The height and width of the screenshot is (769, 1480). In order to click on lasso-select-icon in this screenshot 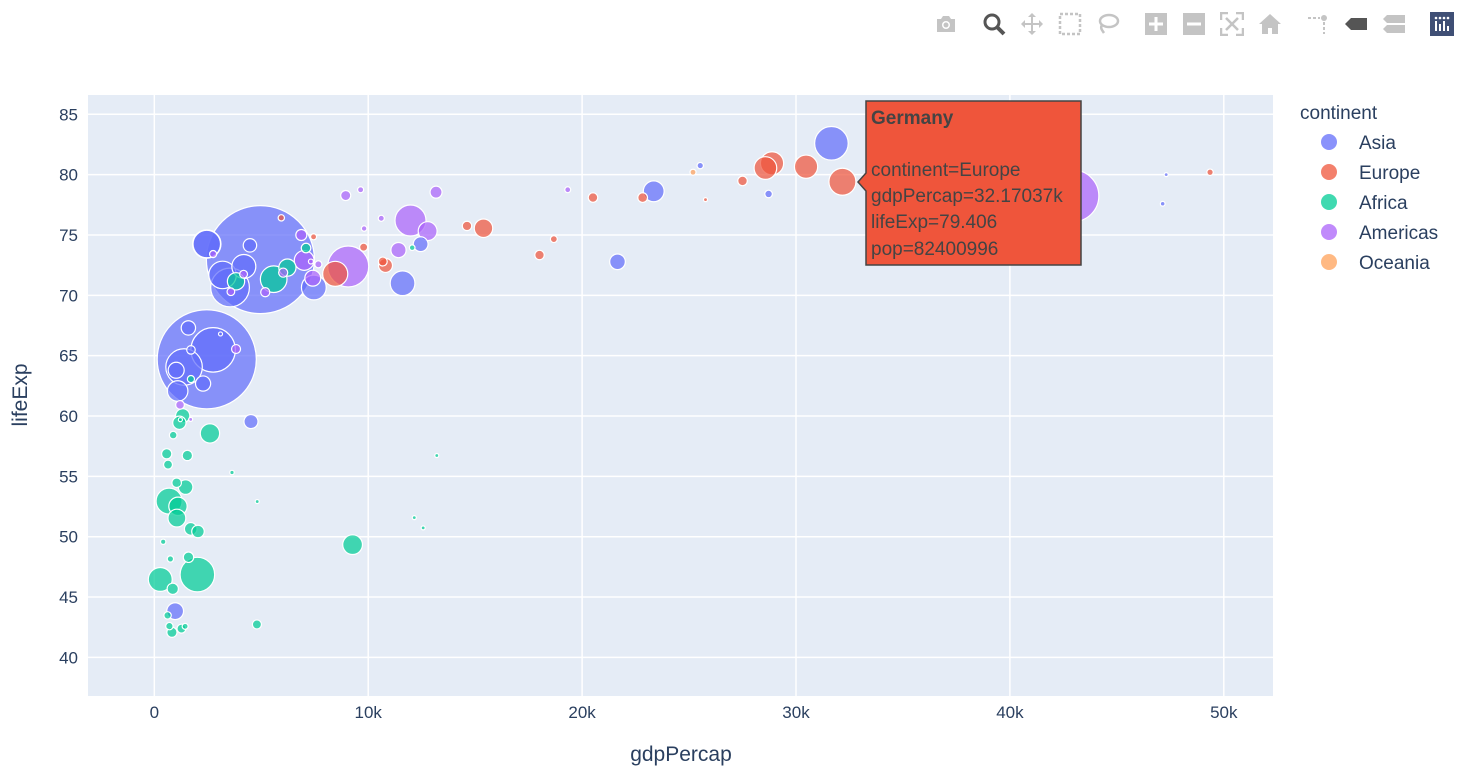, I will do `click(1108, 24)`.